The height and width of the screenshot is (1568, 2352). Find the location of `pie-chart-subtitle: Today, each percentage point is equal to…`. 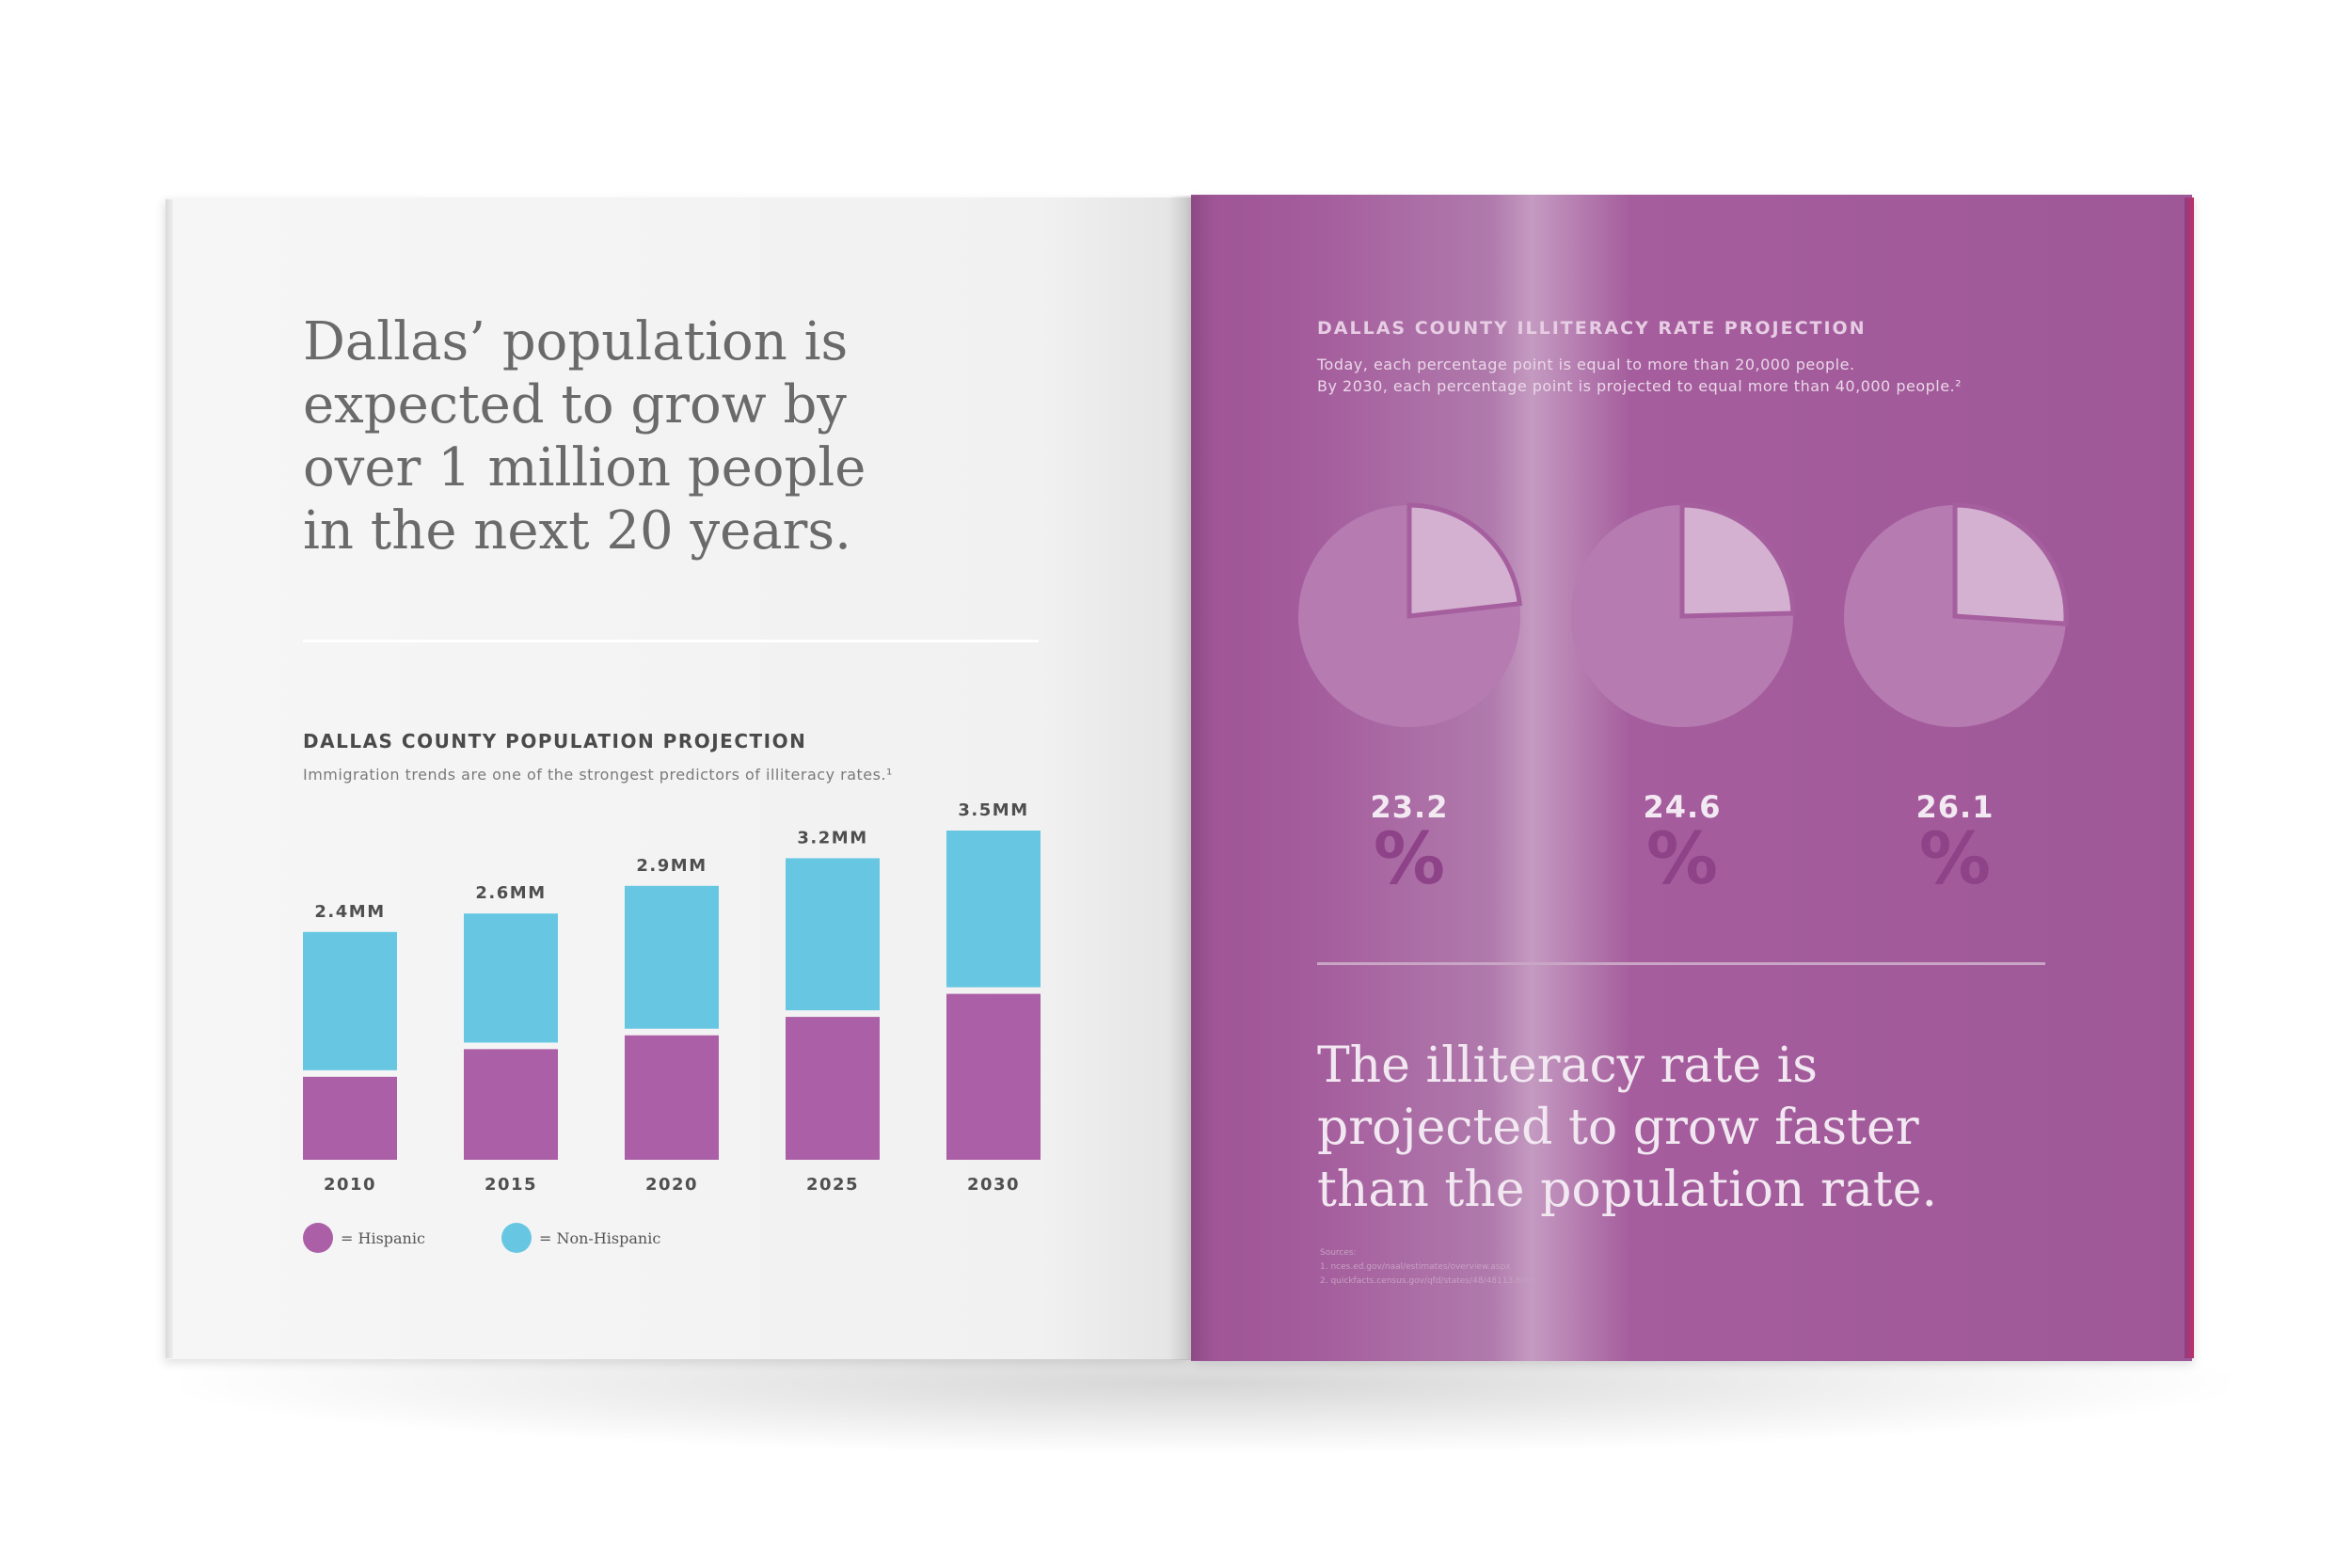

pie-chart-subtitle: Today, each percentage point is equal to… is located at coordinates (1639, 376).